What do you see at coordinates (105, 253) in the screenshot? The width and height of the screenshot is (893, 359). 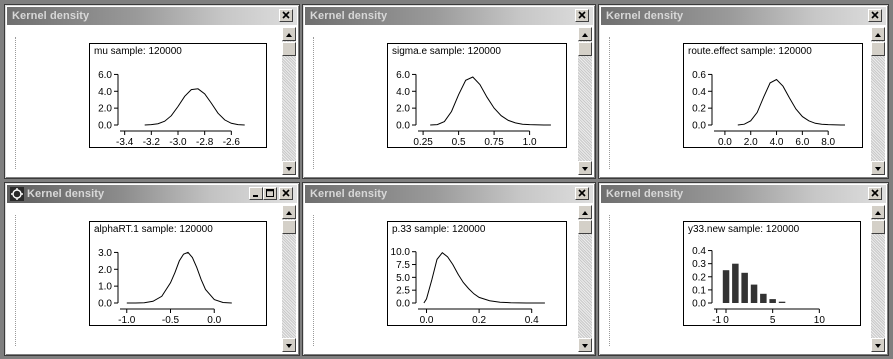 I see `y-tick-label: 3.0` at bounding box center [105, 253].